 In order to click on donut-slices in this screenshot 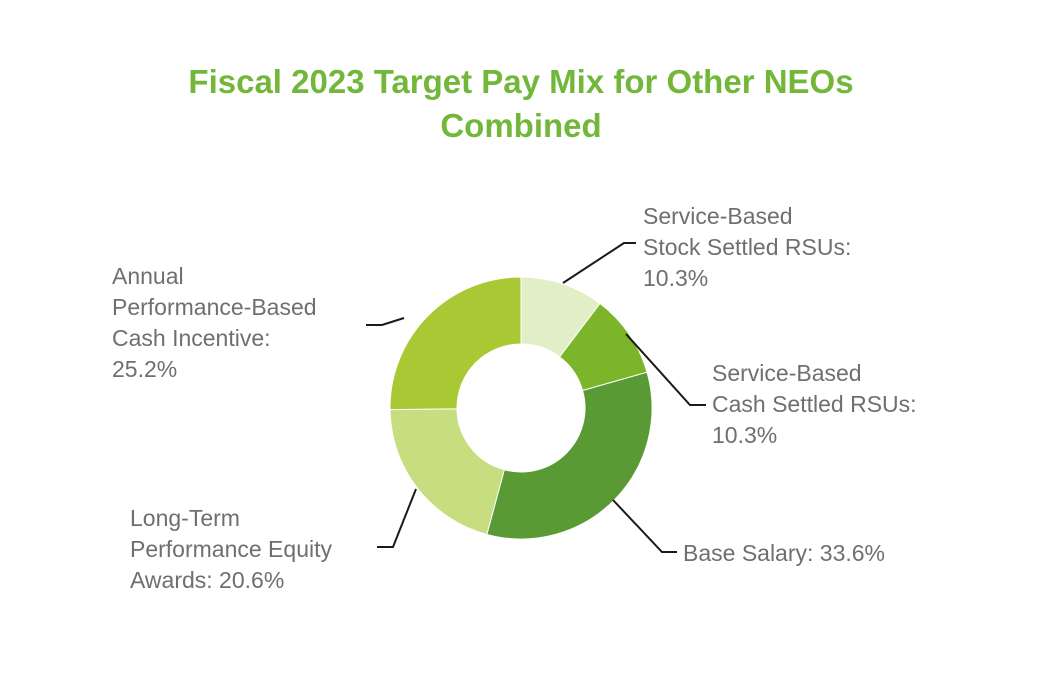, I will do `click(521, 408)`.